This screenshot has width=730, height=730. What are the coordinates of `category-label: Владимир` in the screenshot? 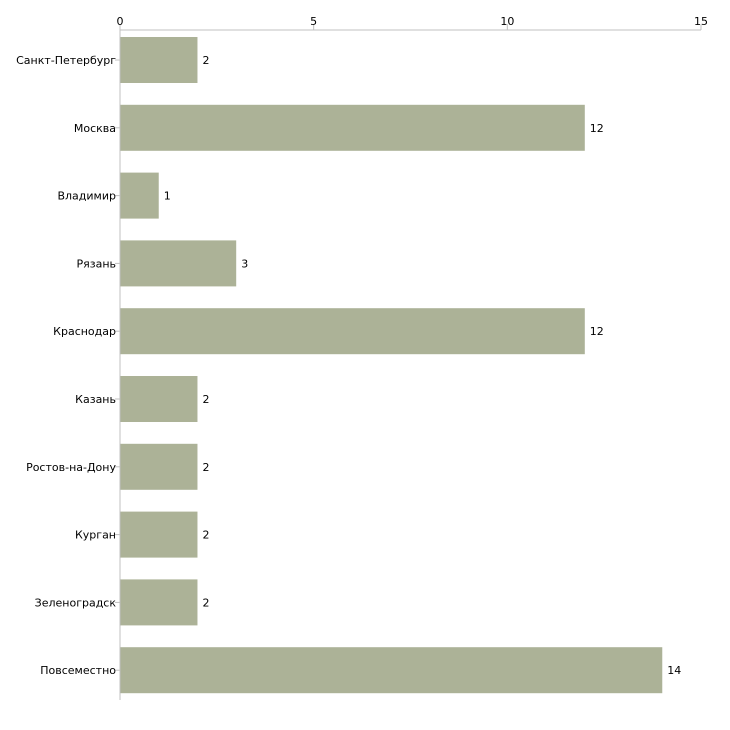 It's located at (86, 196).